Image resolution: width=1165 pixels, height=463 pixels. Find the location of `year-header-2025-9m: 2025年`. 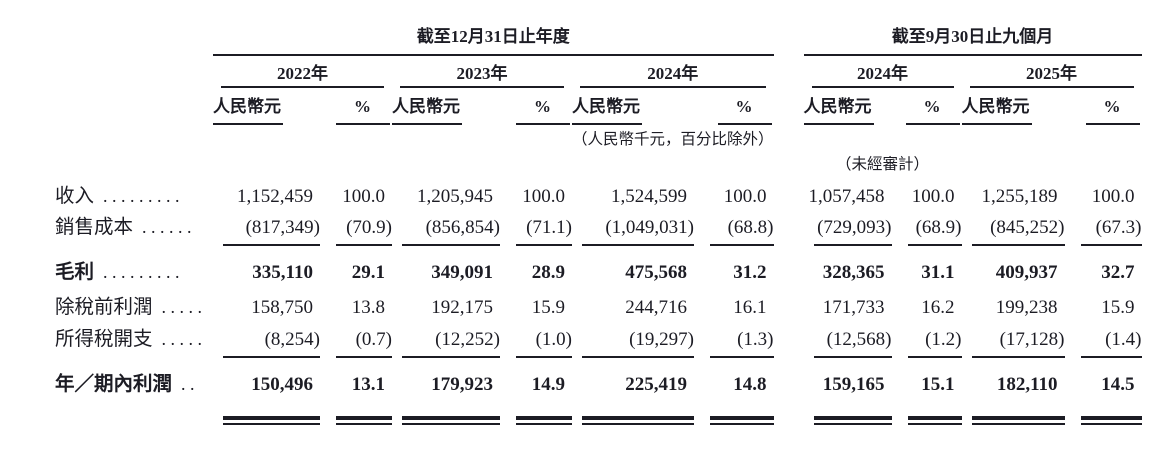

year-header-2025-9m: 2025年 is located at coordinates (1052, 74).